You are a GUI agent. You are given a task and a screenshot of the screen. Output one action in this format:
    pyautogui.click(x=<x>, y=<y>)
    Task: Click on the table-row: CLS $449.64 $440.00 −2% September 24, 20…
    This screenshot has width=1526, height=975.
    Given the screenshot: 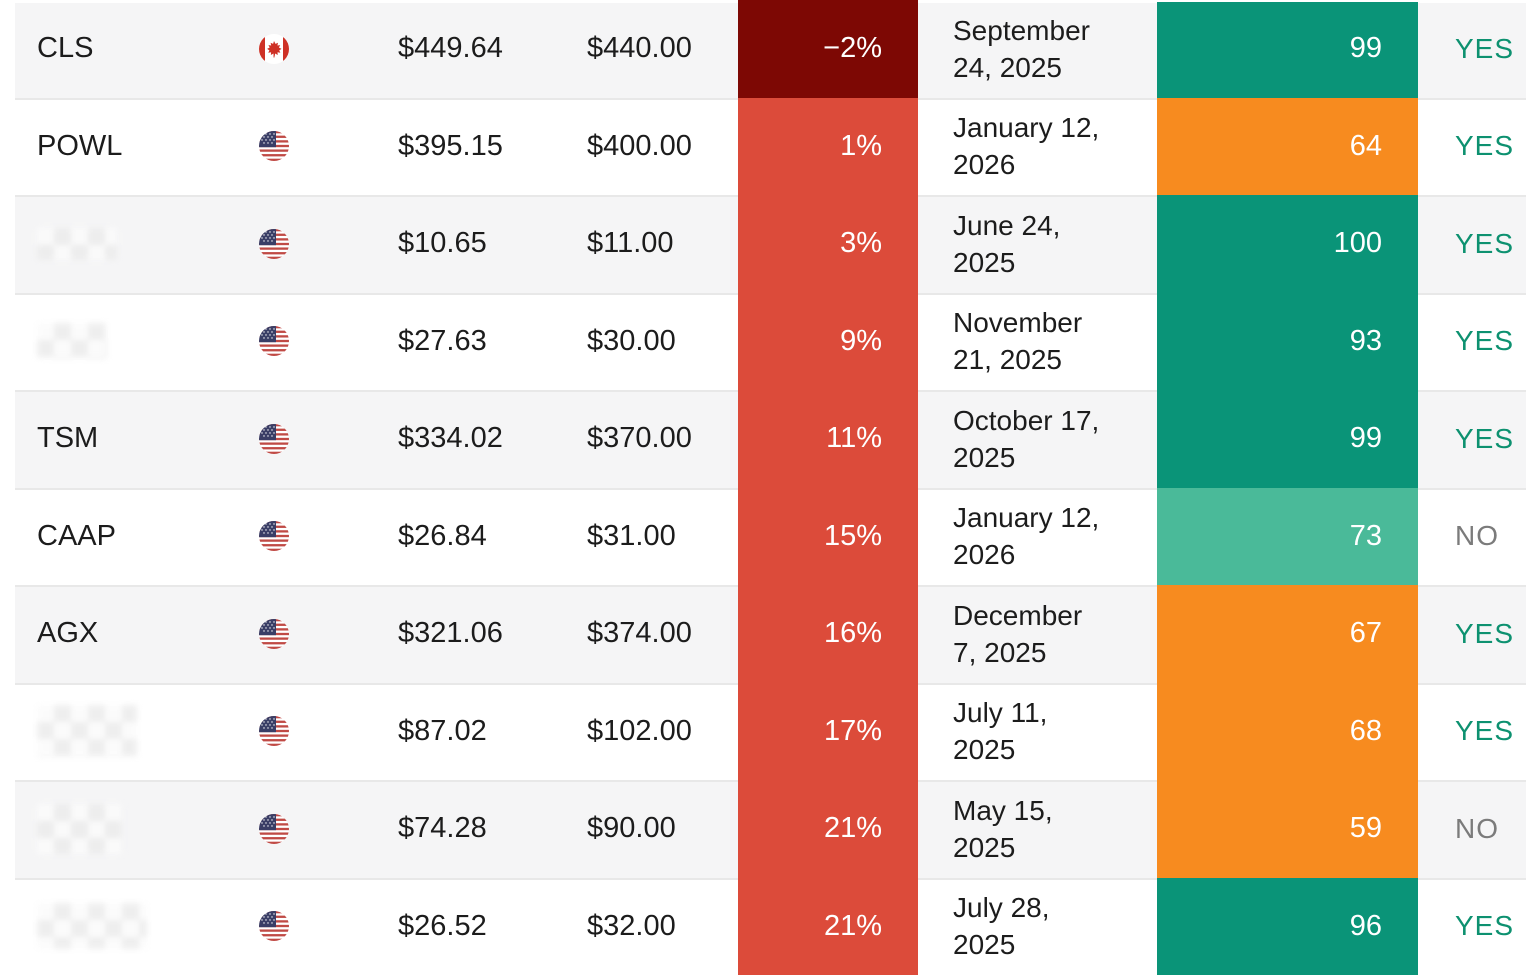 What is the action you would take?
    pyautogui.click(x=763, y=49)
    